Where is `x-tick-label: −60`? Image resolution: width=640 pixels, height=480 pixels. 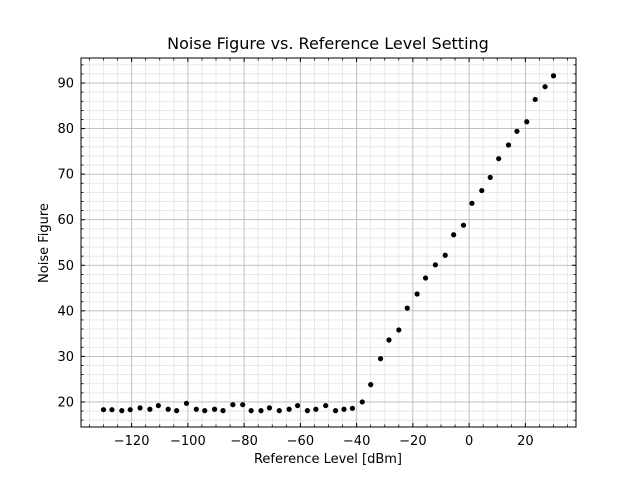
x-tick-label: −60 is located at coordinates (300, 441).